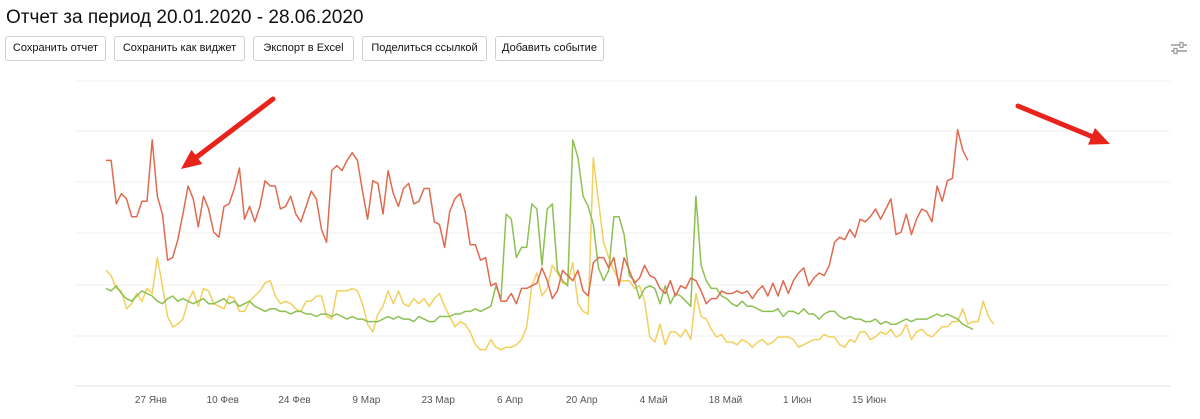 This screenshot has height=419, width=1200. I want to click on add-event-button: Добавить событие, so click(549, 48).